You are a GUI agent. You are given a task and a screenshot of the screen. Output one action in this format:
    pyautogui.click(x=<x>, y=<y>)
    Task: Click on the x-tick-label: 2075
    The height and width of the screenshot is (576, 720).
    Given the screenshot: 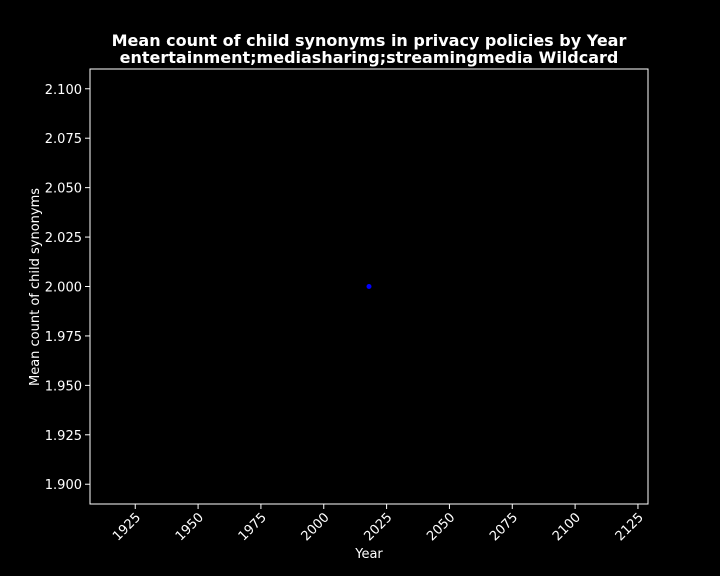 What is the action you would take?
    pyautogui.click(x=504, y=527)
    